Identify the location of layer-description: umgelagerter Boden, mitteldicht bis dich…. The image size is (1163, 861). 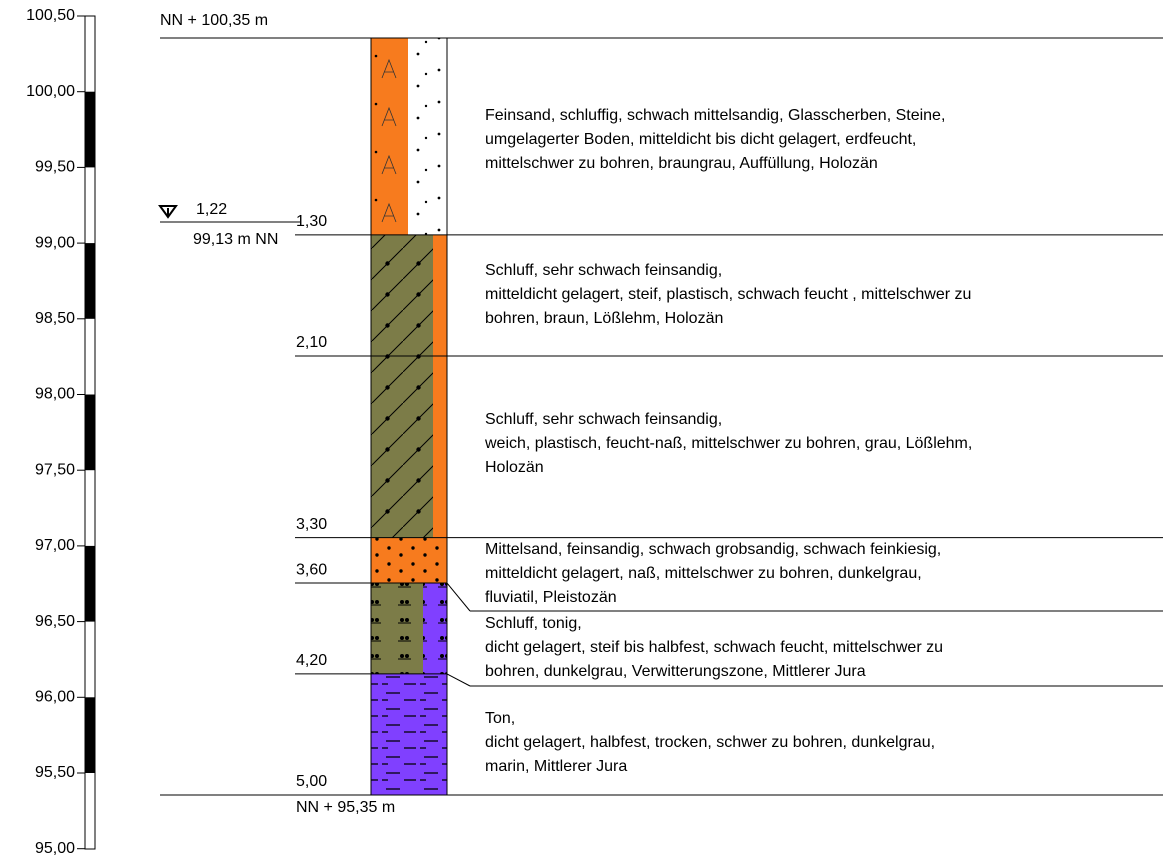
(700, 139).